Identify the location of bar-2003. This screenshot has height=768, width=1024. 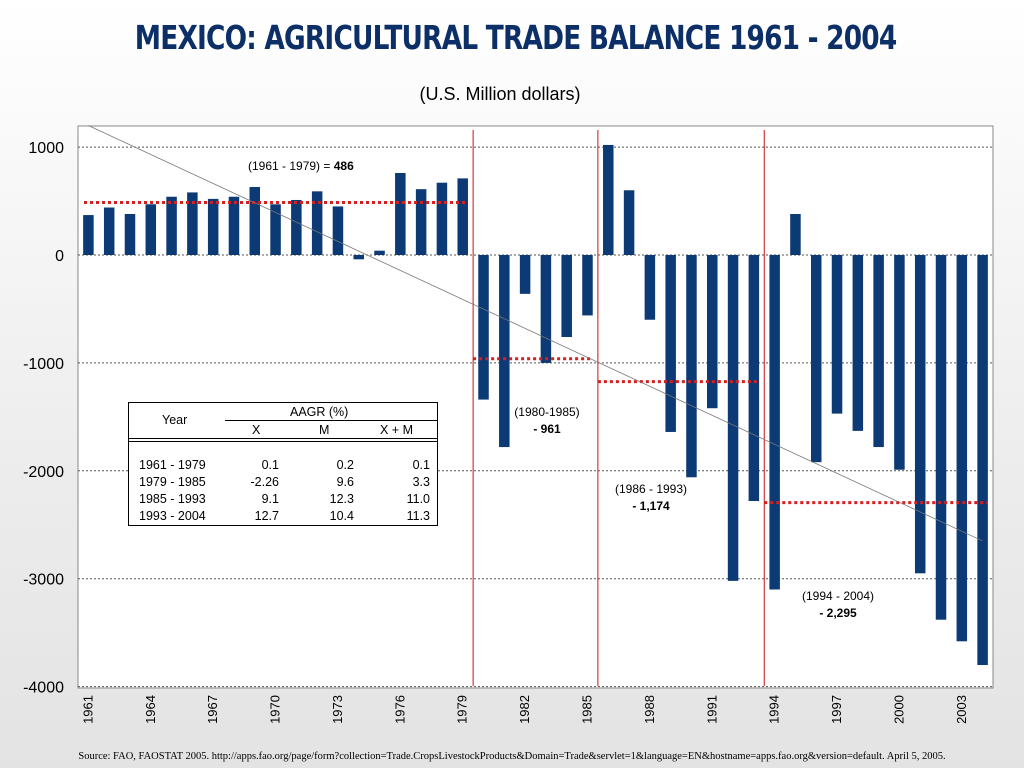
(962, 448).